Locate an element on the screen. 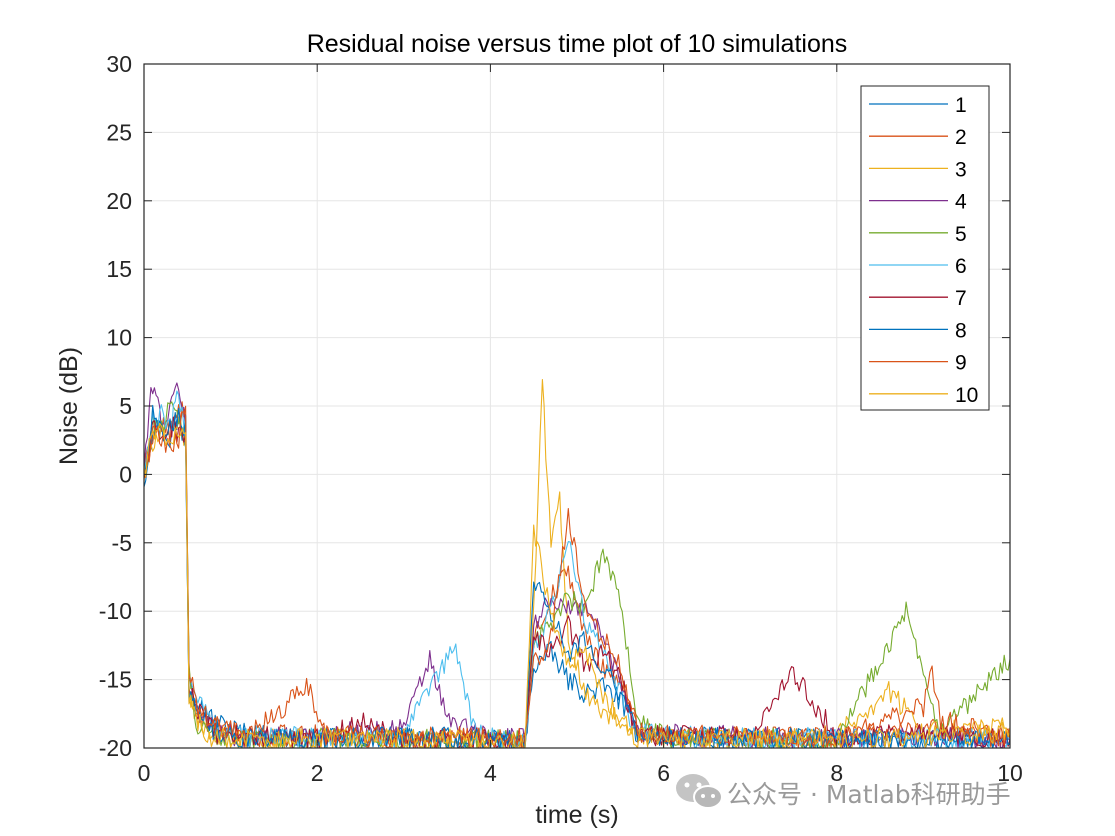 The image size is (1115, 836). y-tick-label: 15 is located at coordinates (119, 269).